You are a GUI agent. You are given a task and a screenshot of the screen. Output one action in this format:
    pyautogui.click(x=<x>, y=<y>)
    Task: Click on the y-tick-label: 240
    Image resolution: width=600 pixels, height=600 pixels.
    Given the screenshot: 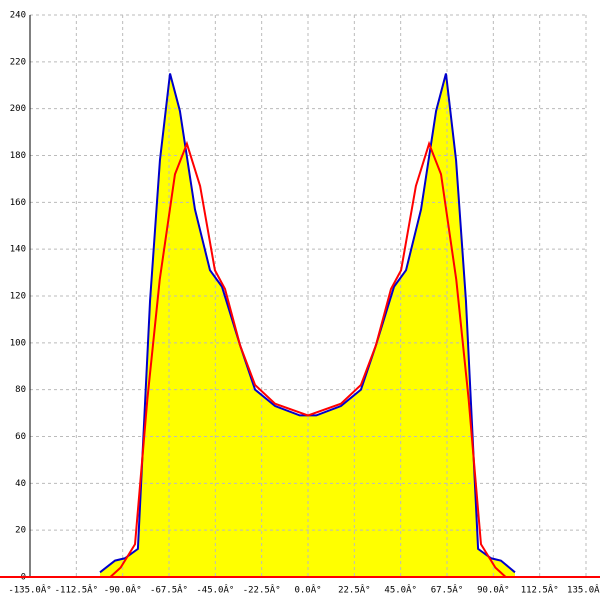 What is the action you would take?
    pyautogui.click(x=18, y=16)
    